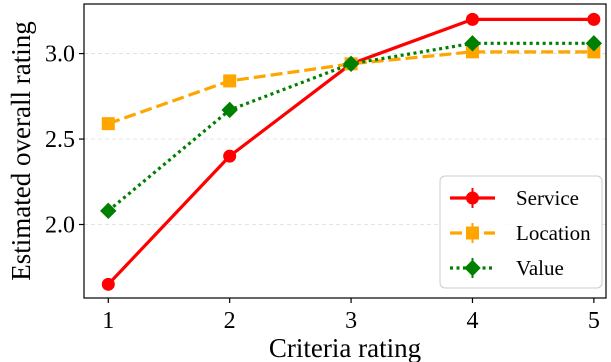  Describe the element at coordinates (540, 268) in the screenshot. I see `legend-label-value: Value` at that location.